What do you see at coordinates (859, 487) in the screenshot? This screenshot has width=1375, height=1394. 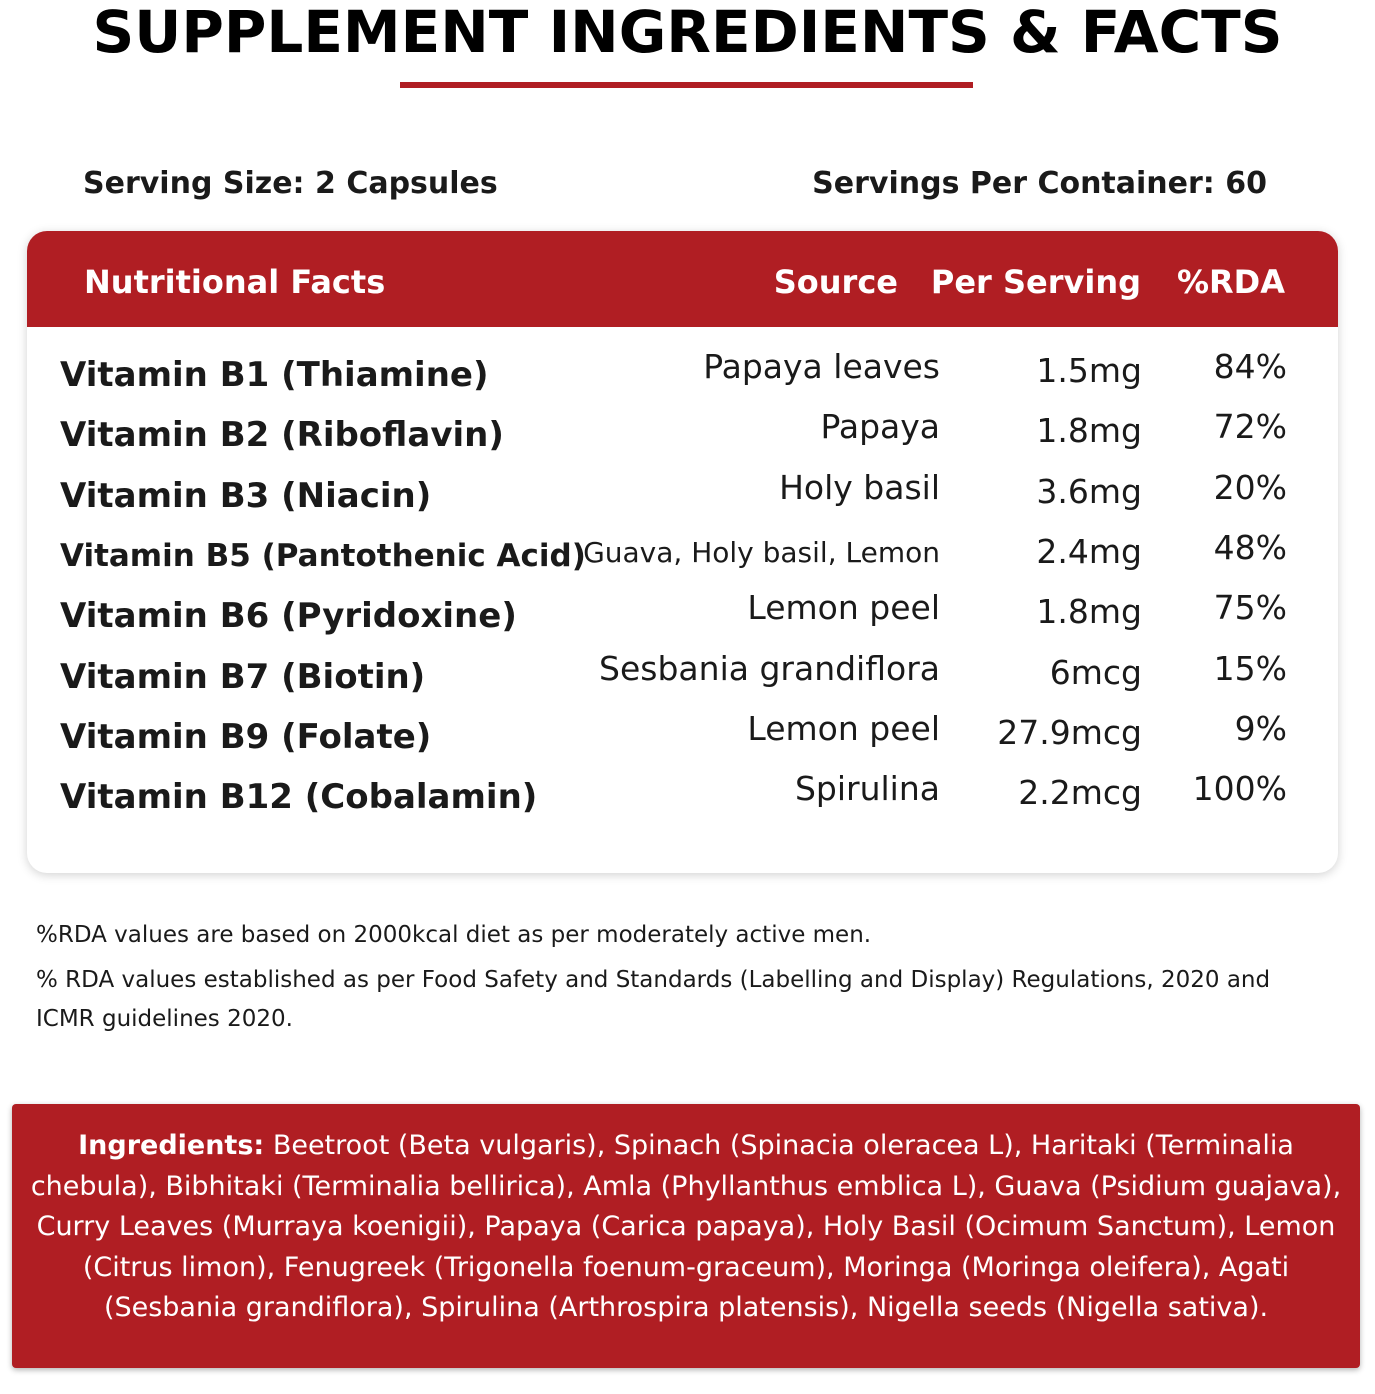 I see `source: Holy basil` at bounding box center [859, 487].